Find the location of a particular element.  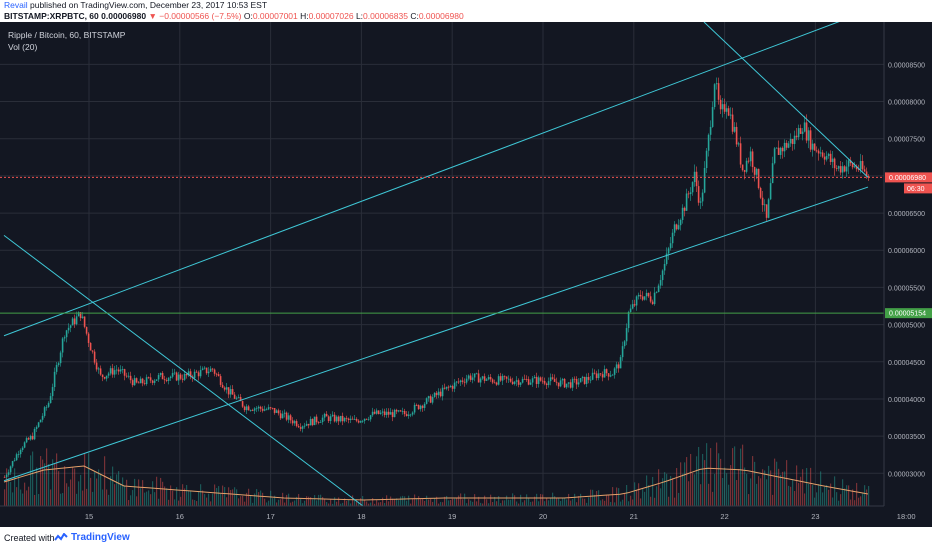

time-axis-ticks: 15 16 17 18 19 20 21 22 23 18:00 is located at coordinates (500, 516).